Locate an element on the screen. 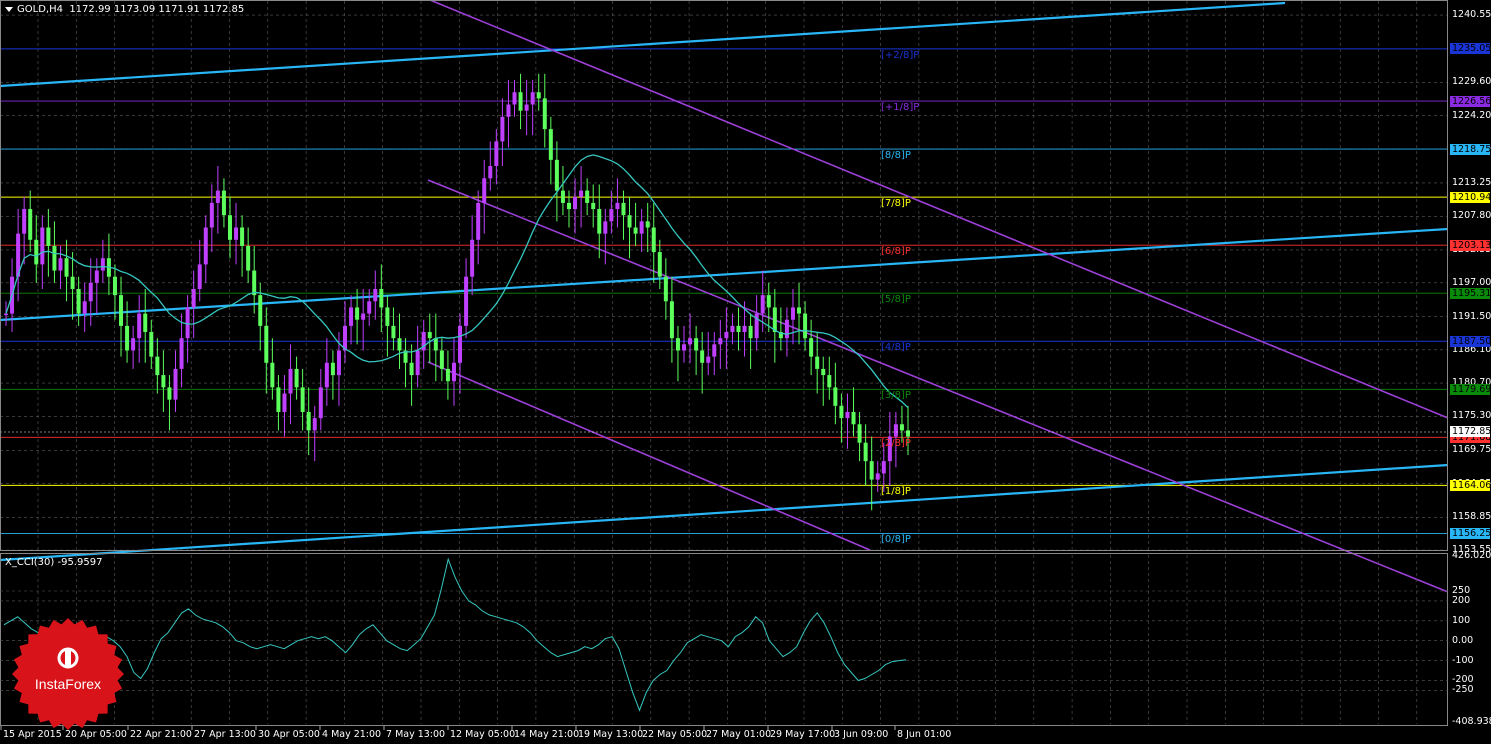 The width and height of the screenshot is (1491, 744). time-axis-label: 19 May 13:00 is located at coordinates (611, 734).